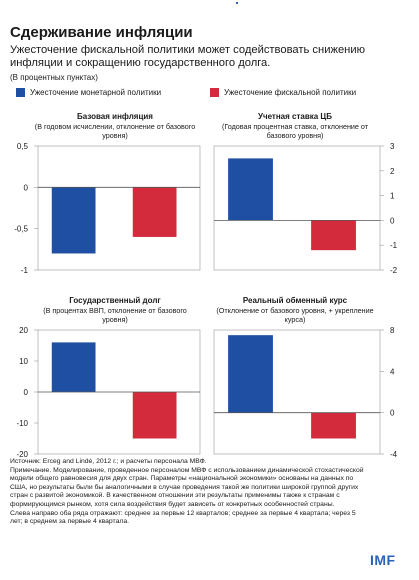 The height and width of the screenshot is (580, 419). I want to click on y-tick-label: 0,5, so click(23, 146).